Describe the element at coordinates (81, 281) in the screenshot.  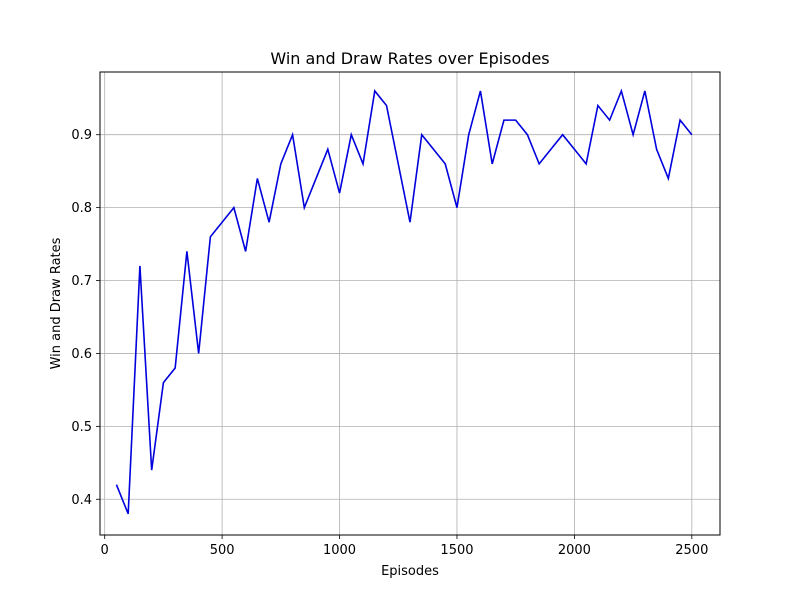
I see `y-tick-label: 0.7` at that location.